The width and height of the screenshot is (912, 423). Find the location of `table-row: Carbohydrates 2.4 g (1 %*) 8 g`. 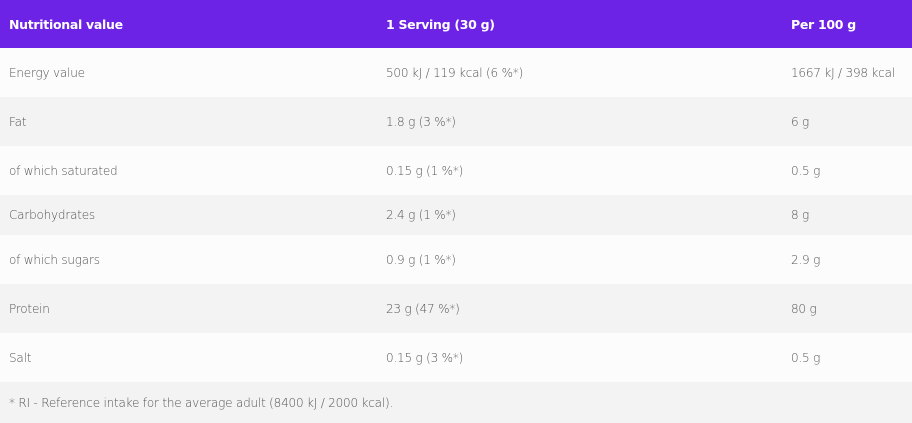

table-row: Carbohydrates 2.4 g (1 %*) 8 g is located at coordinates (456, 215).